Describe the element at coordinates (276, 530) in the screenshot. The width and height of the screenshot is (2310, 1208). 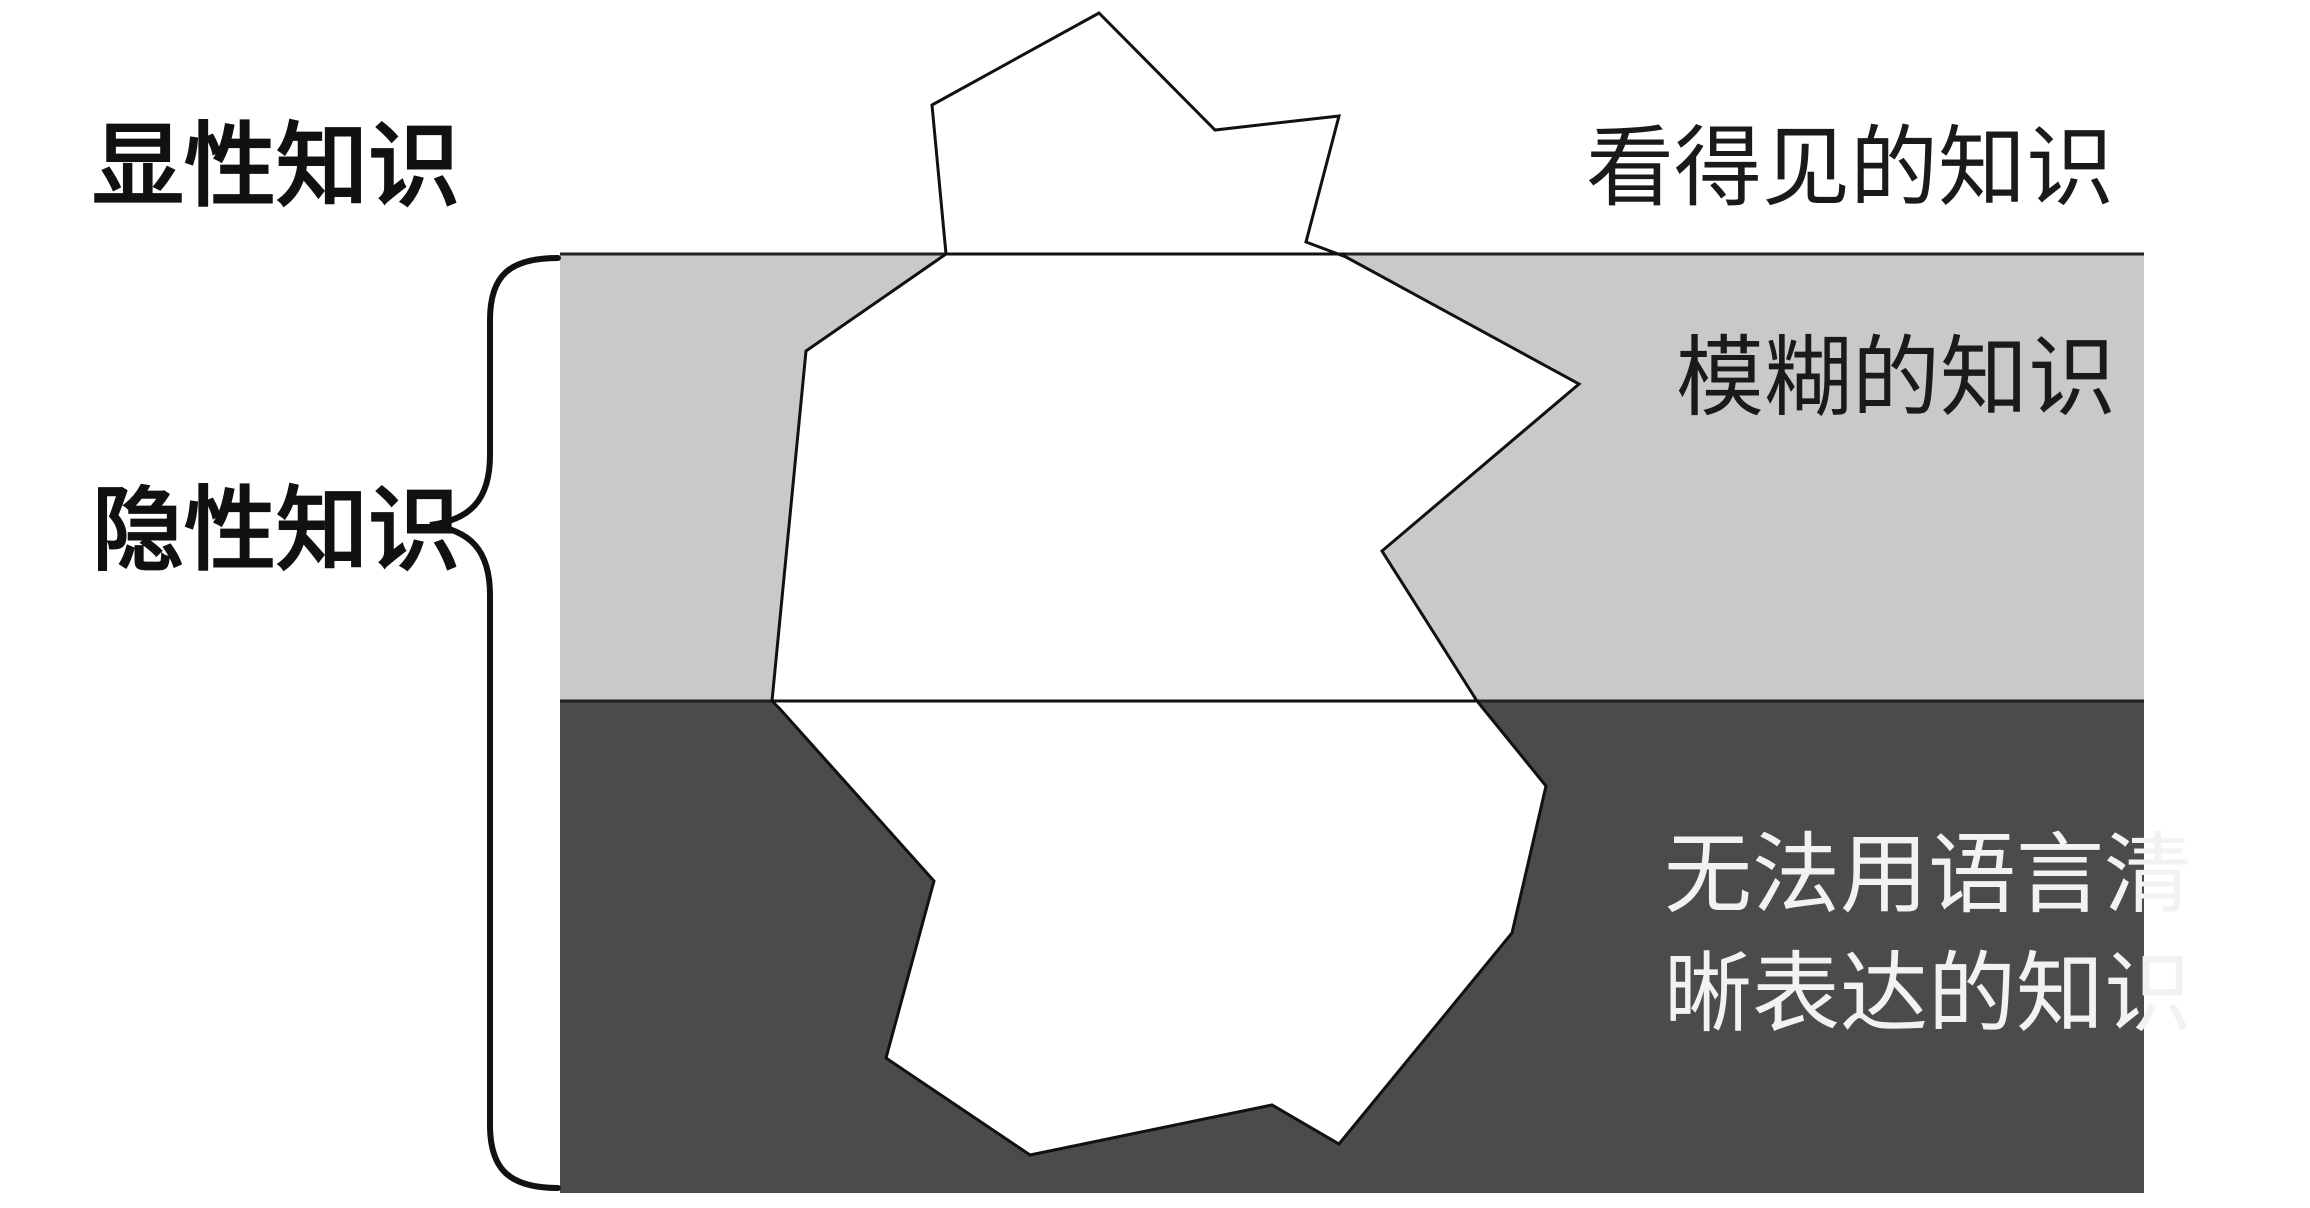
I see `tacit-knowledge-label: 隐性知识` at that location.